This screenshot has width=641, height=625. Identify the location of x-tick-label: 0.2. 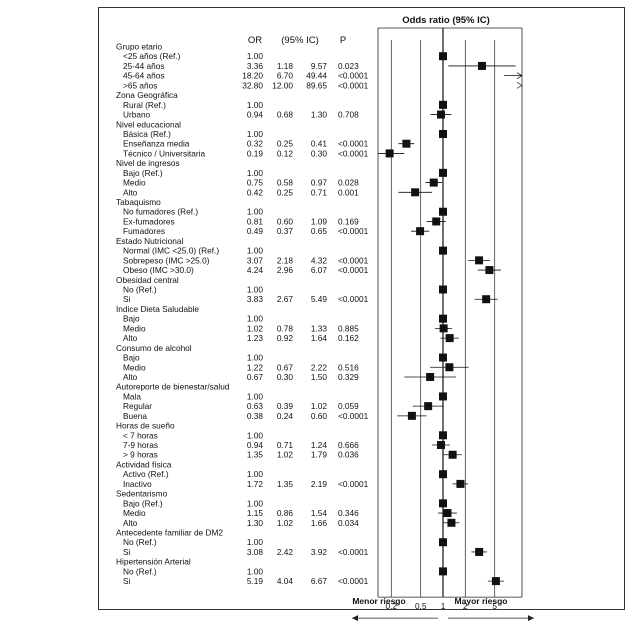
(392, 606).